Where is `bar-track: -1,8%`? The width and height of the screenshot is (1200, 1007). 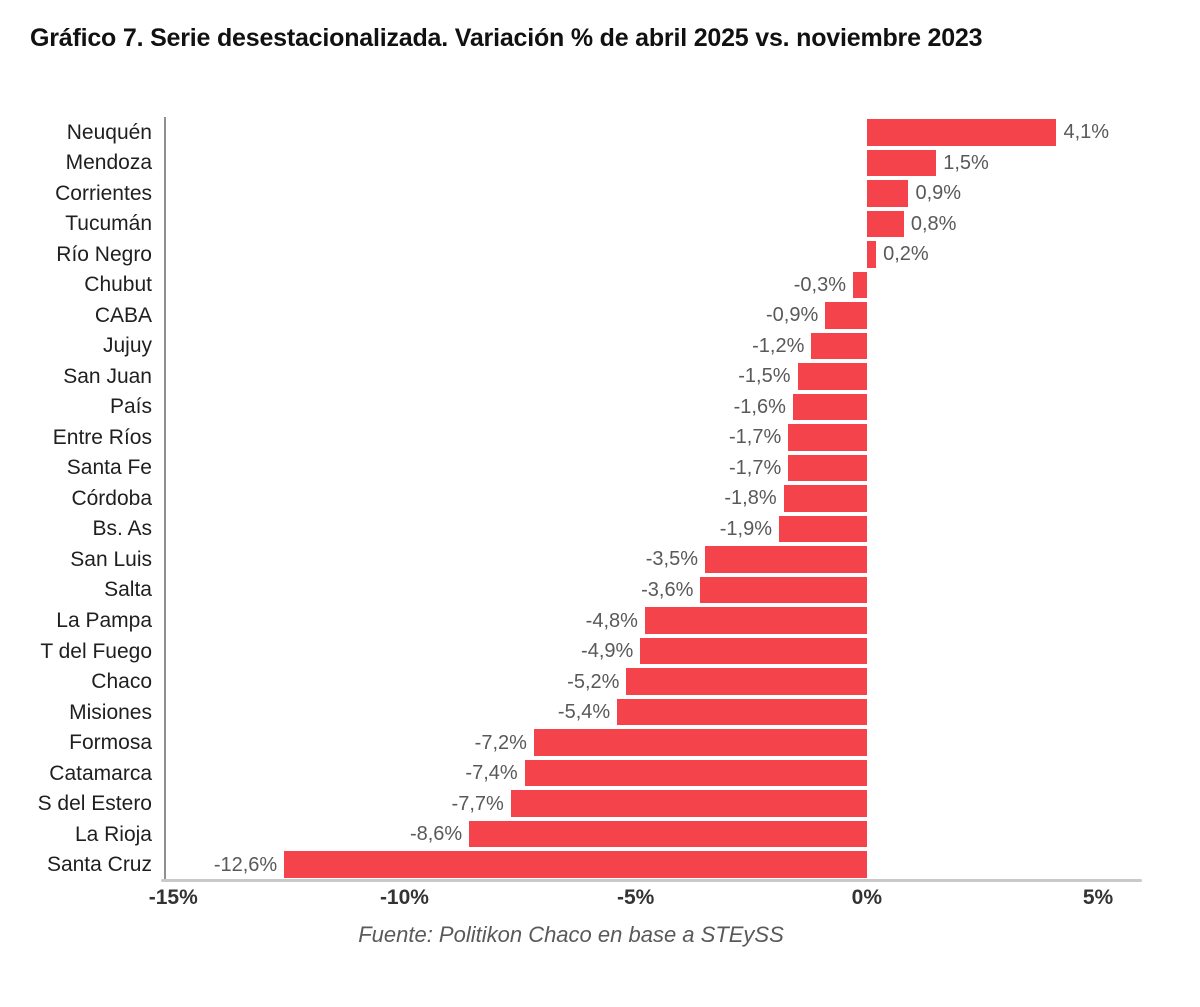
bar-track: -1,8% is located at coordinates (653, 498).